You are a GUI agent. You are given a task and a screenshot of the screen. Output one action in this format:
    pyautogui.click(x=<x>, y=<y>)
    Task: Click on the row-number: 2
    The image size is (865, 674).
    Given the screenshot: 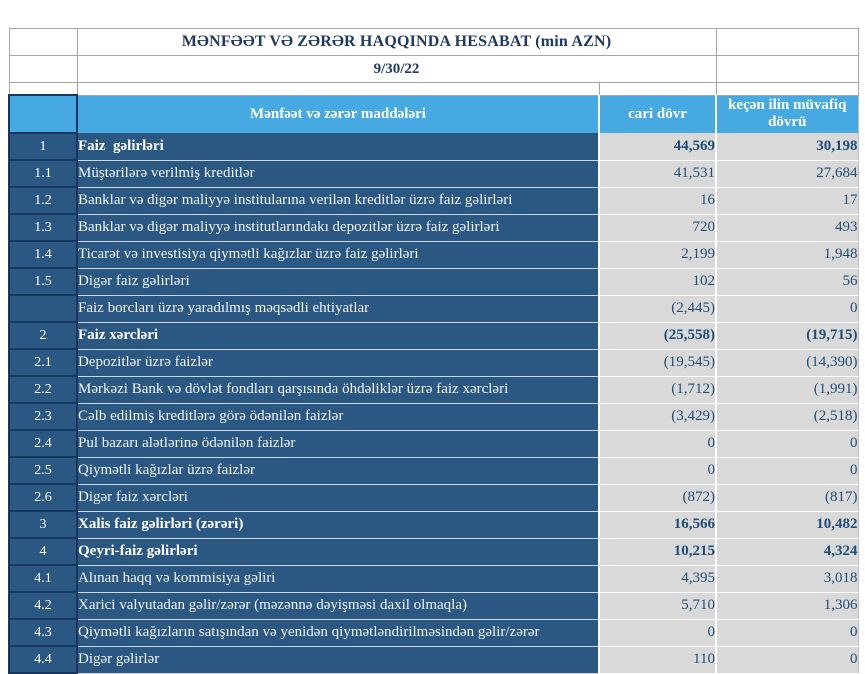 What is the action you would take?
    pyautogui.click(x=43, y=335)
    